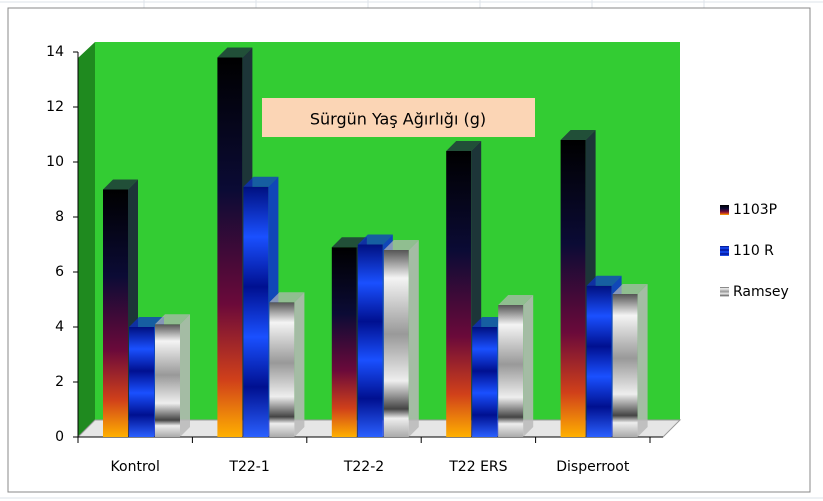 Image resolution: width=823 pixels, height=501 pixels. I want to click on x-tick-label: Kontrol, so click(135, 467).